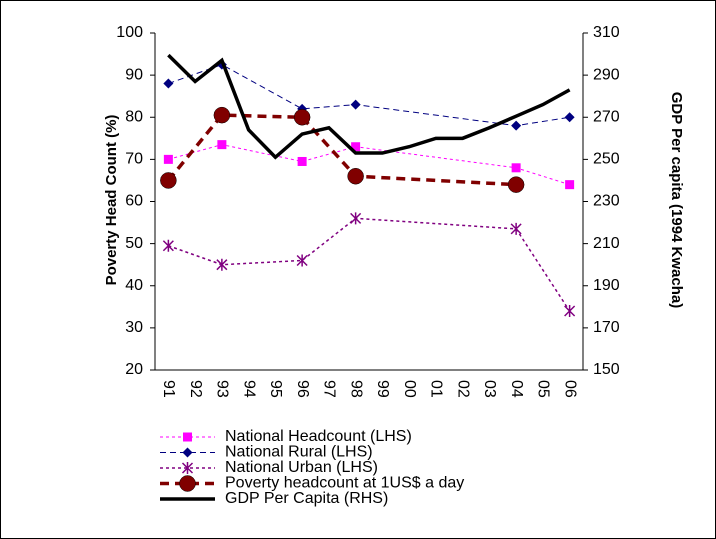 Image resolution: width=716 pixels, height=539 pixels. Describe the element at coordinates (134, 201) in the screenshot. I see `y-tick-label: 60` at that location.